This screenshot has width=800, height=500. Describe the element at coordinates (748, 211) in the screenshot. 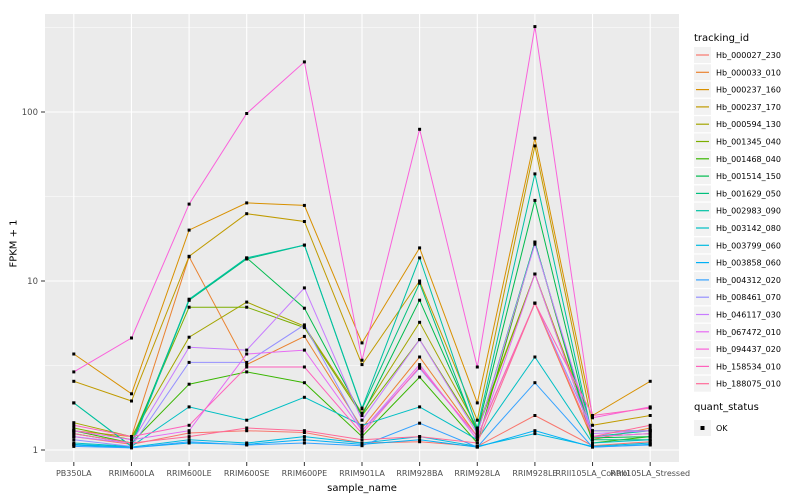

I see `legend-label: Hb_002983_090` at that location.